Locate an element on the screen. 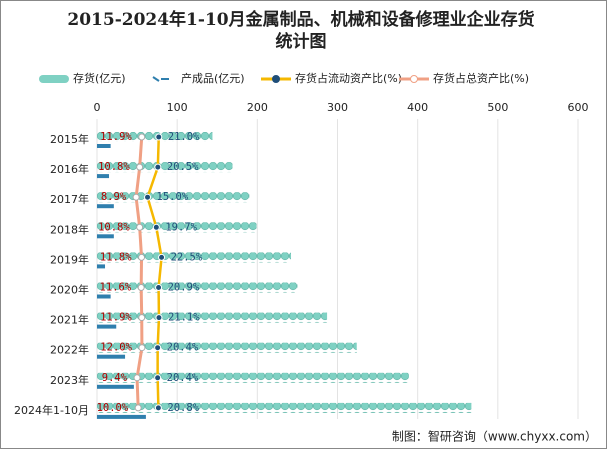 The width and height of the screenshot is (607, 449). data-label: 20.5% is located at coordinates (183, 167).